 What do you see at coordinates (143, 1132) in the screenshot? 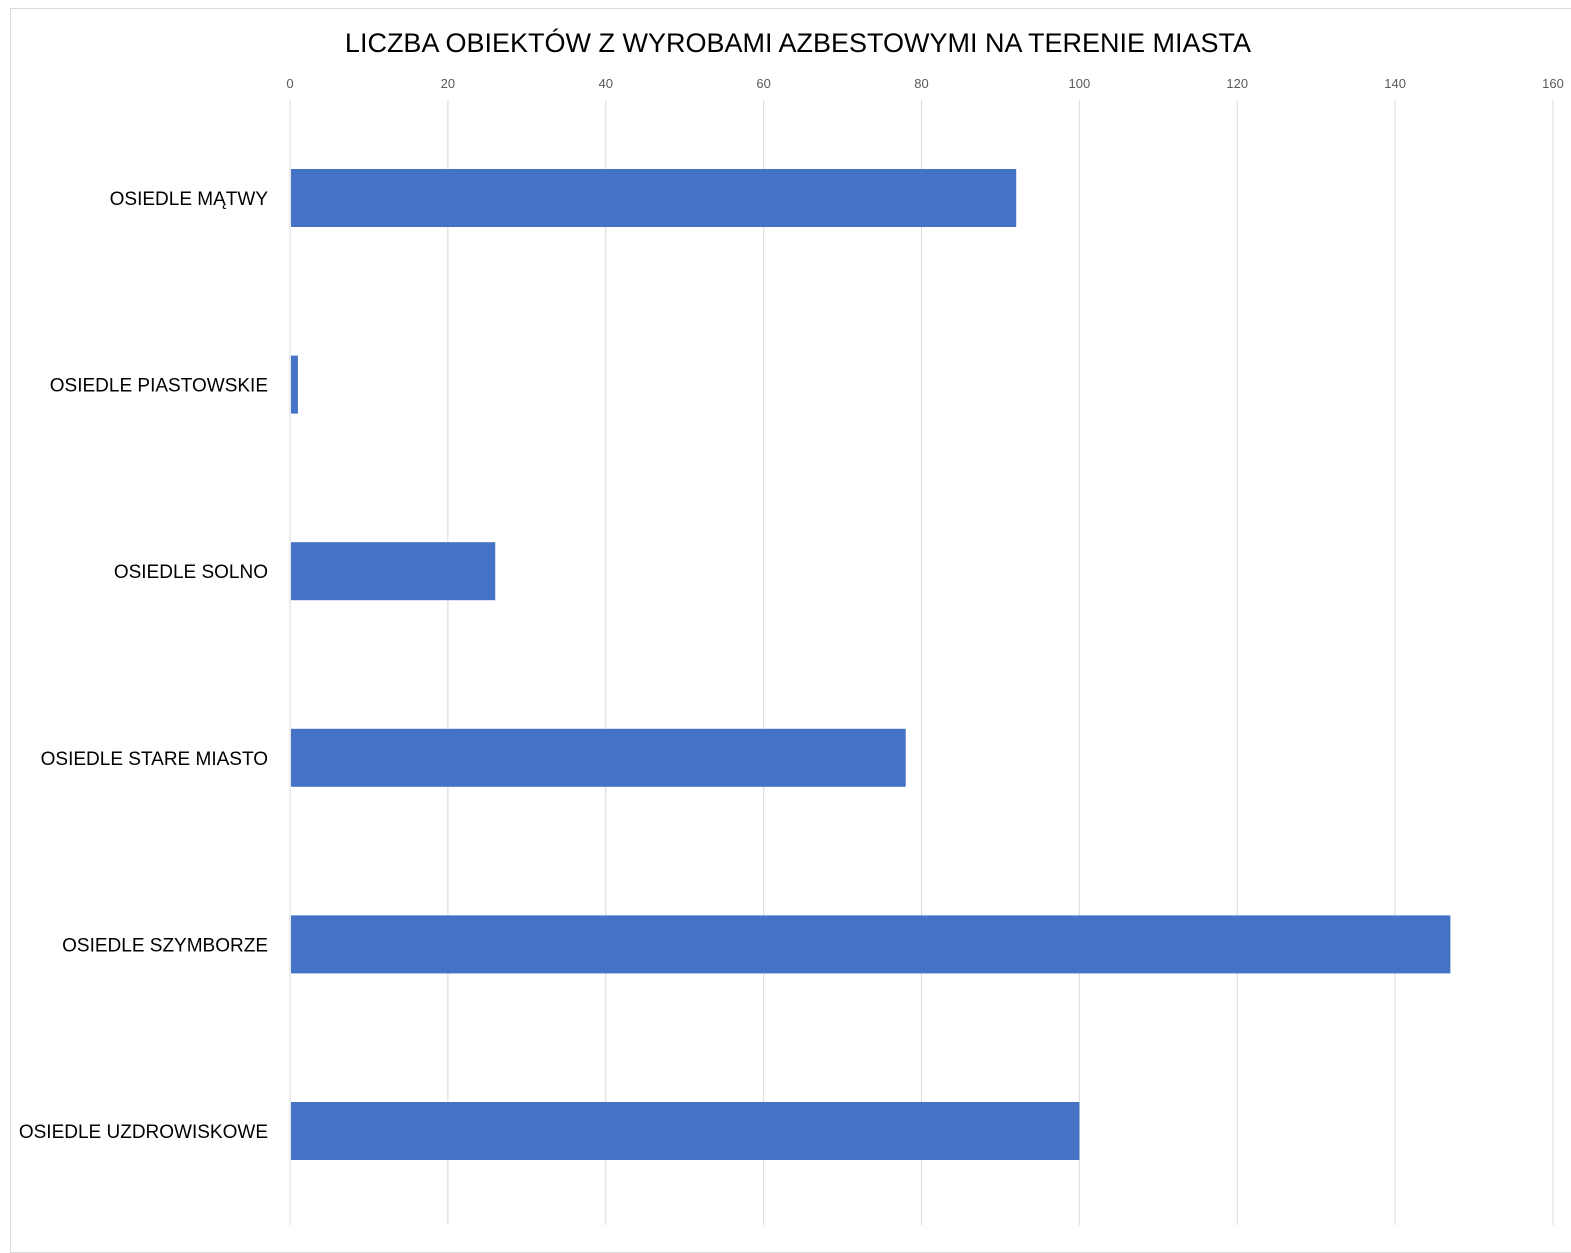
I see `category-label: OSIEDLE UZDROWISKOWE` at bounding box center [143, 1132].